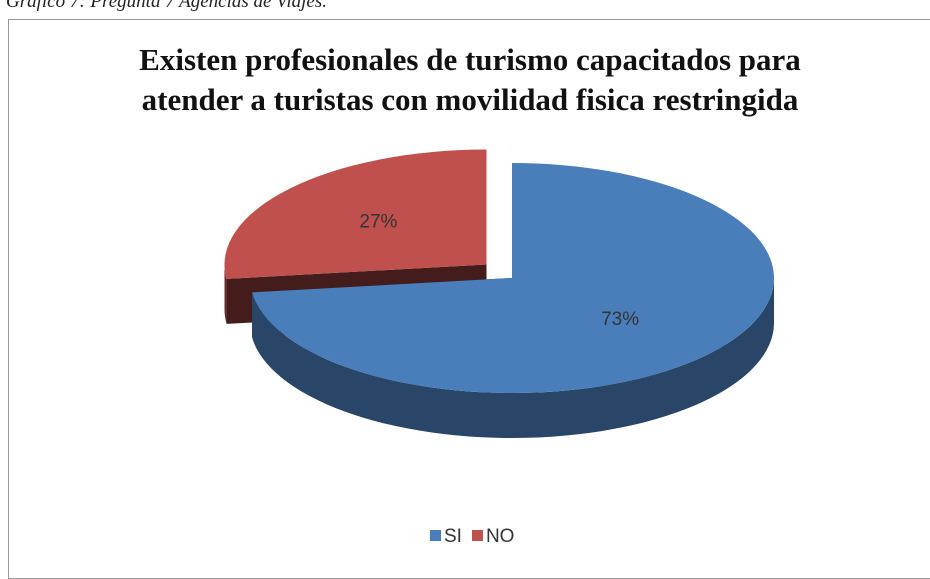  I want to click on legend-label: NO, so click(500, 536).